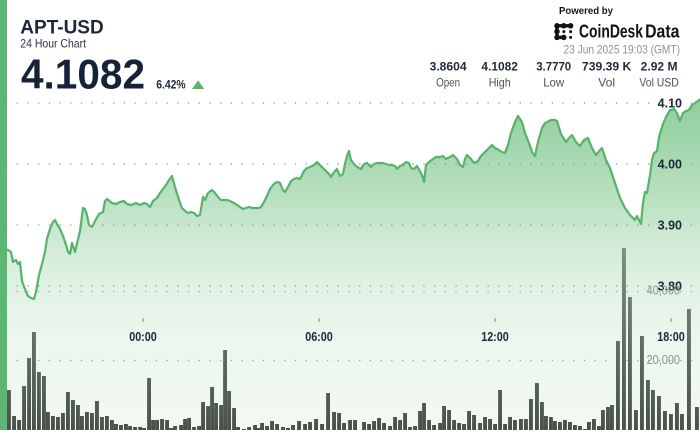  What do you see at coordinates (500, 83) in the screenshot?
I see `svg-text: High` at bounding box center [500, 83].